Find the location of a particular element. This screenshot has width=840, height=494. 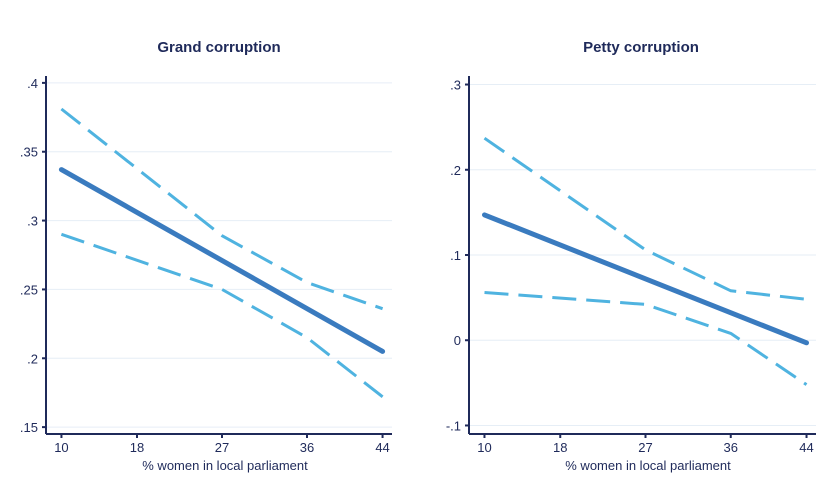

y-tick-label: .25 is located at coordinates (29, 289).